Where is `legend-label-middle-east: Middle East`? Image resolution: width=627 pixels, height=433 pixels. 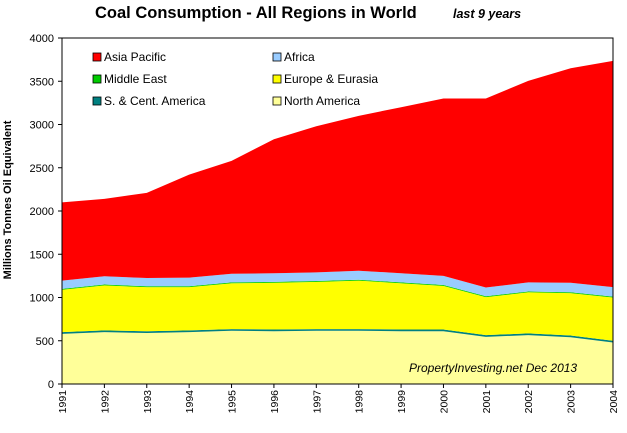
legend-label-middle-east: Middle East is located at coordinates (135, 79).